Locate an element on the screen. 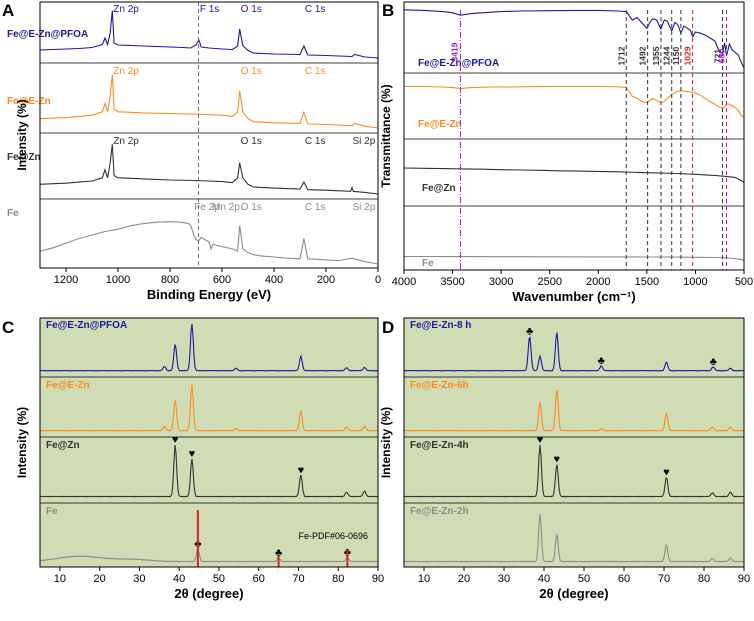  band-label: 721 is located at coordinates (718, 56).